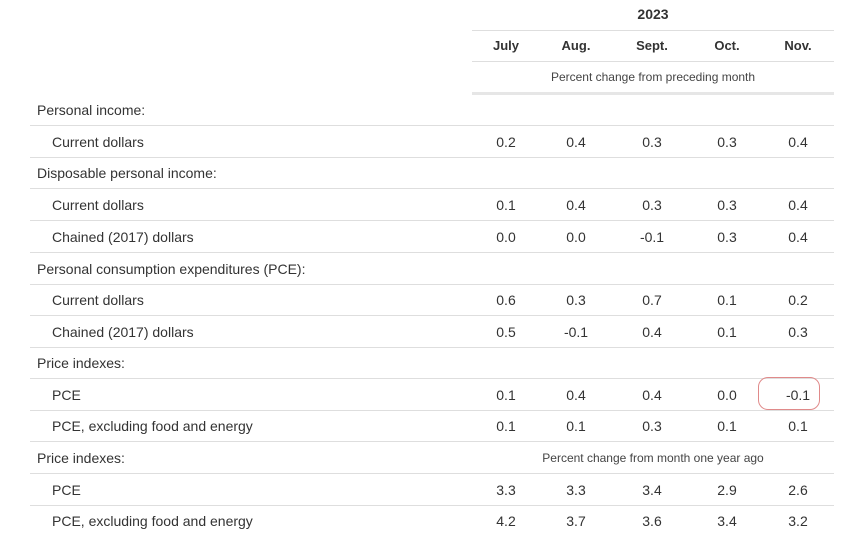  I want to click on value-cell: 3.2, so click(798, 521).